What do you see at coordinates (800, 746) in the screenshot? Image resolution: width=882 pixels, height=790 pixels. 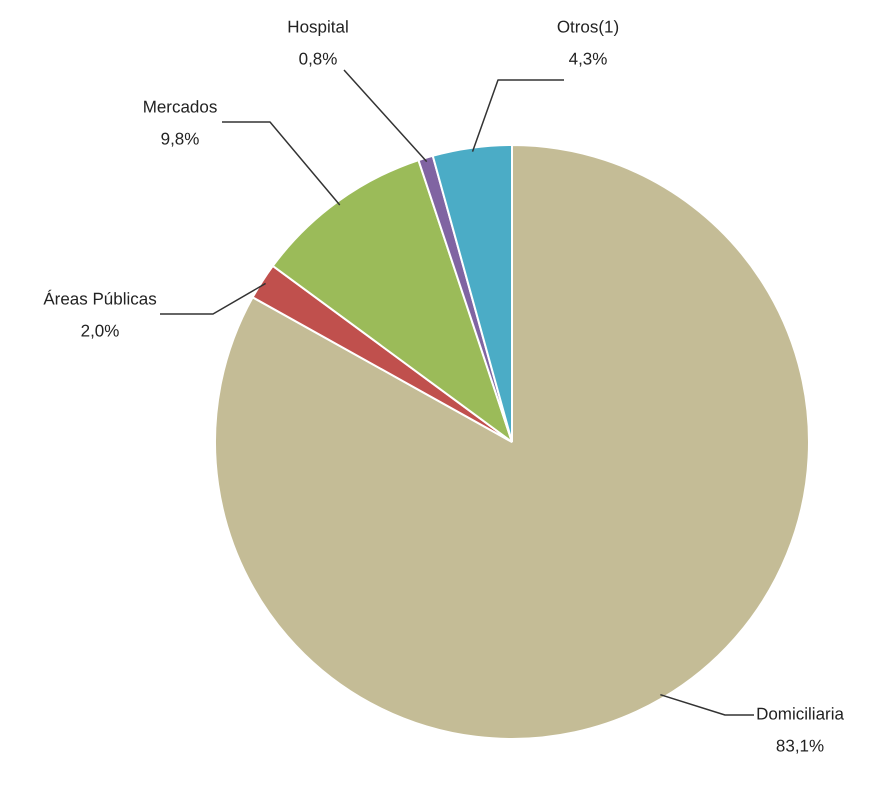 I see `data-label: 83,1%` at bounding box center [800, 746].